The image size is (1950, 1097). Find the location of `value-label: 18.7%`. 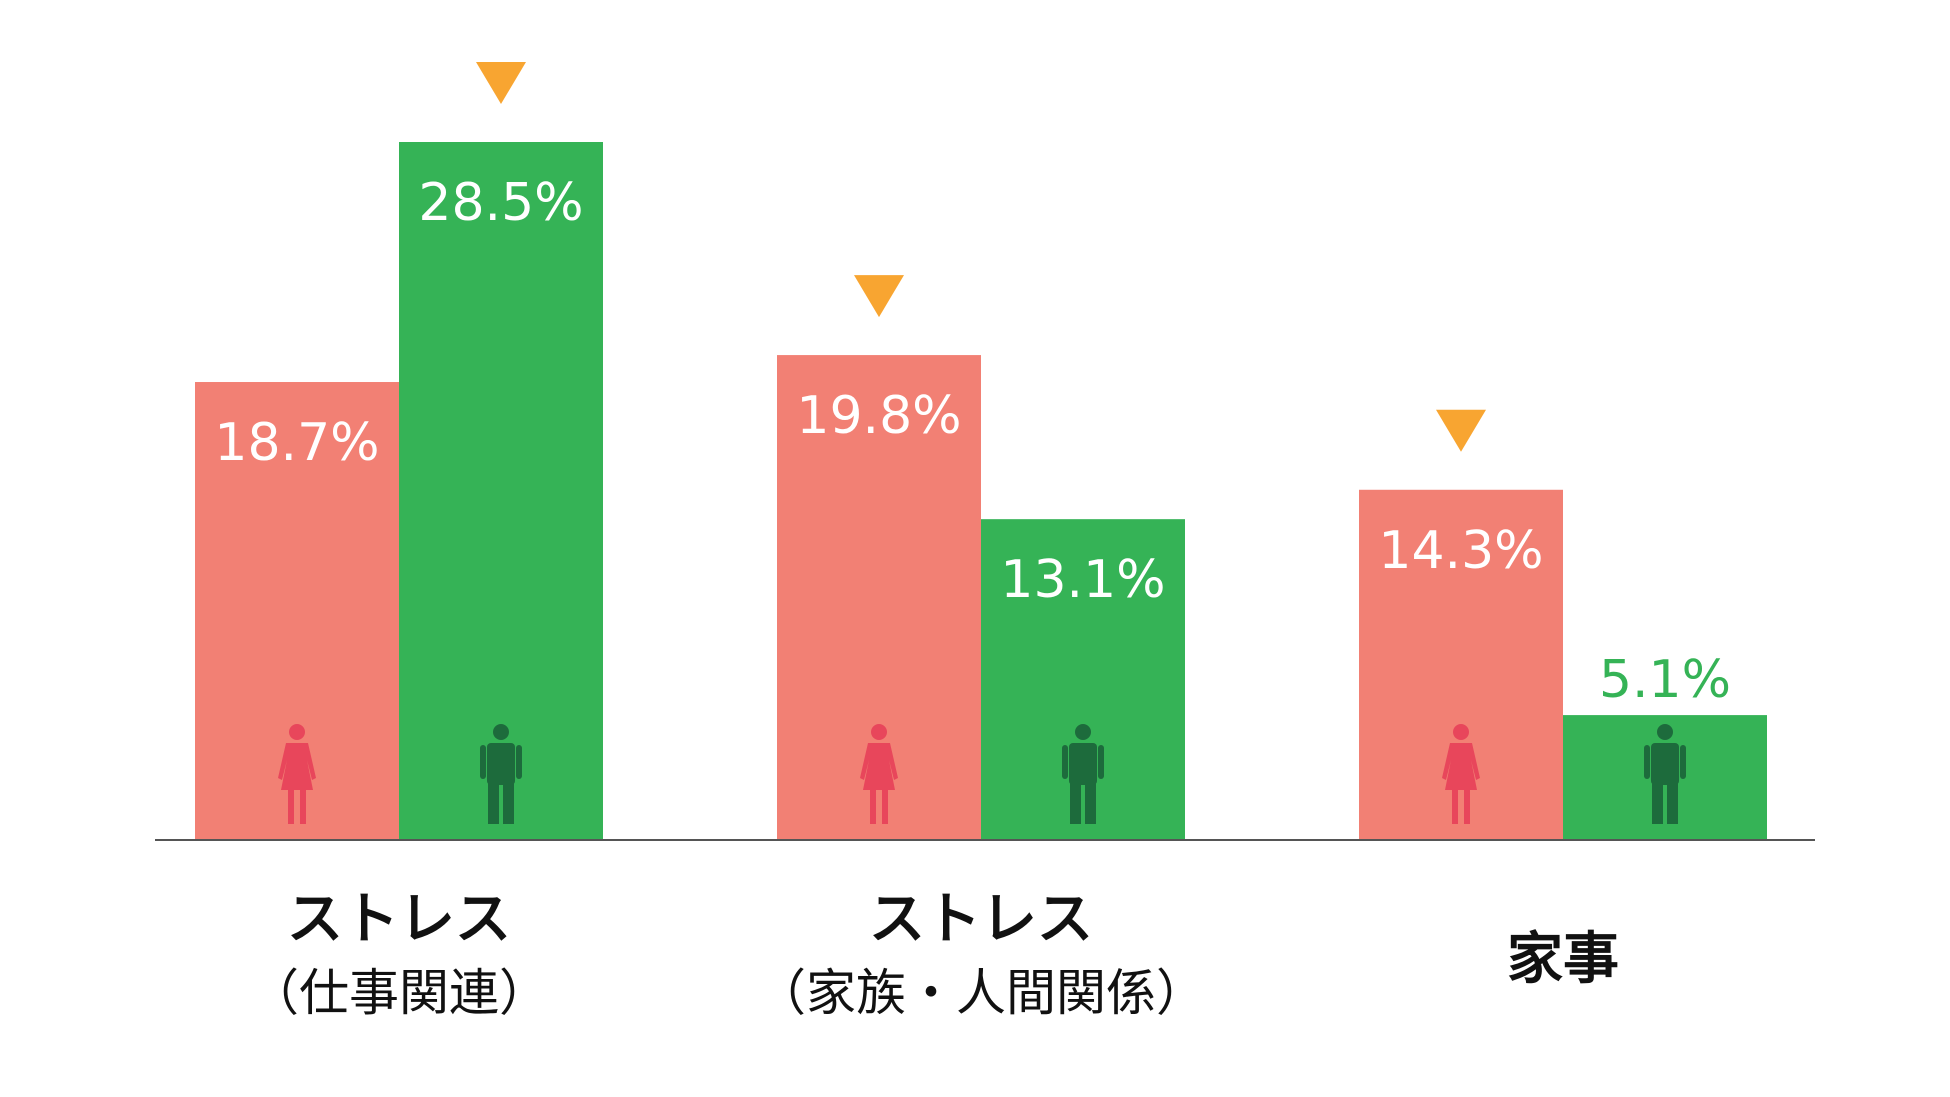

value-label: 18.7% is located at coordinates (296, 443).